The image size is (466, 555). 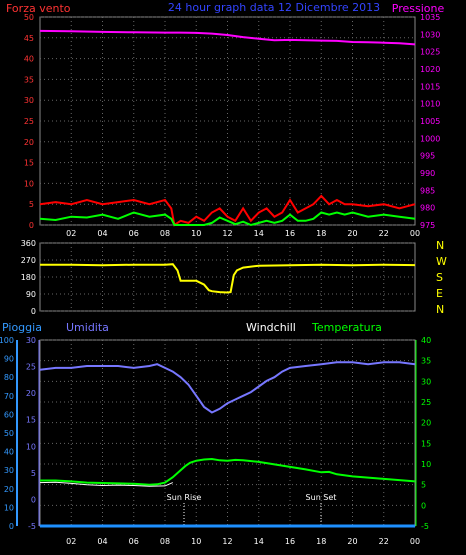 What do you see at coordinates (423, 505) in the screenshot?
I see `y-tick-label-temperature: 0` at bounding box center [423, 505].